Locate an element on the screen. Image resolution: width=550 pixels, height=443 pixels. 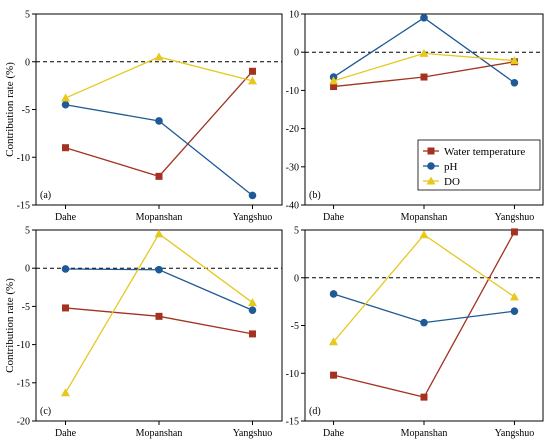
y-tick-label: -30 is located at coordinates (292, 167).